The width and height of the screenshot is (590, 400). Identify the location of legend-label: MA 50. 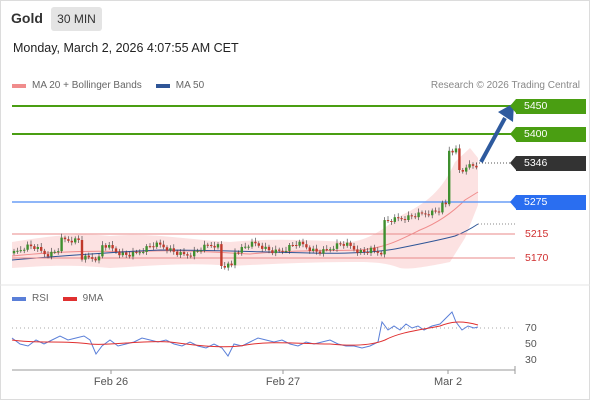
(190, 85).